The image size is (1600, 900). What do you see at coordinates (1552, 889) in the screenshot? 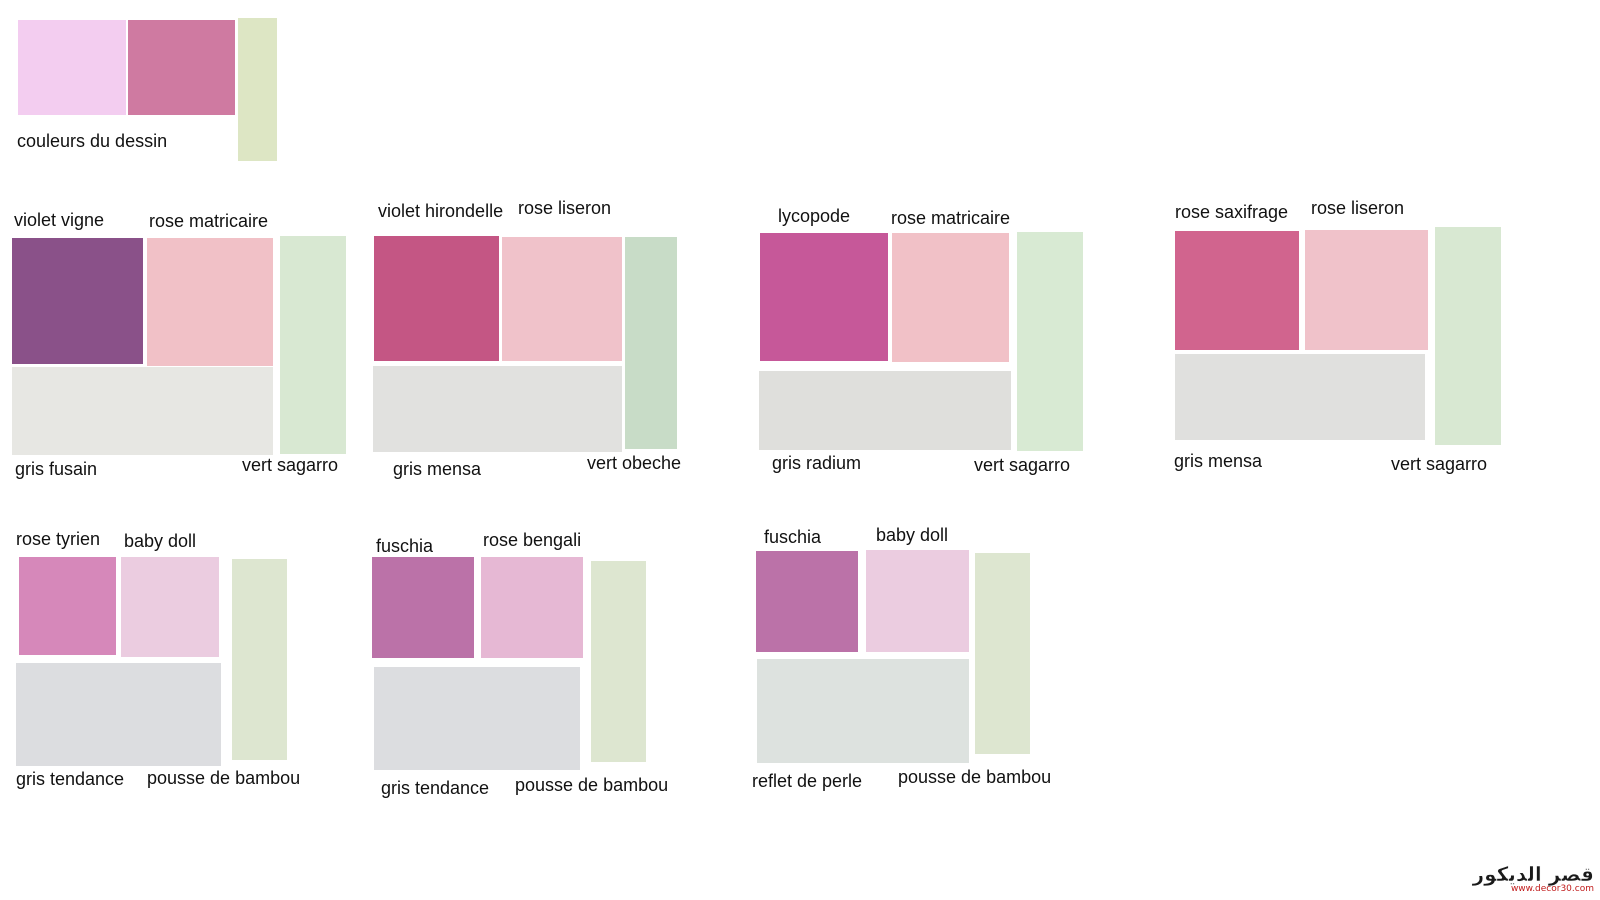
I see `watermark-url: www.decor30.com` at bounding box center [1552, 889].